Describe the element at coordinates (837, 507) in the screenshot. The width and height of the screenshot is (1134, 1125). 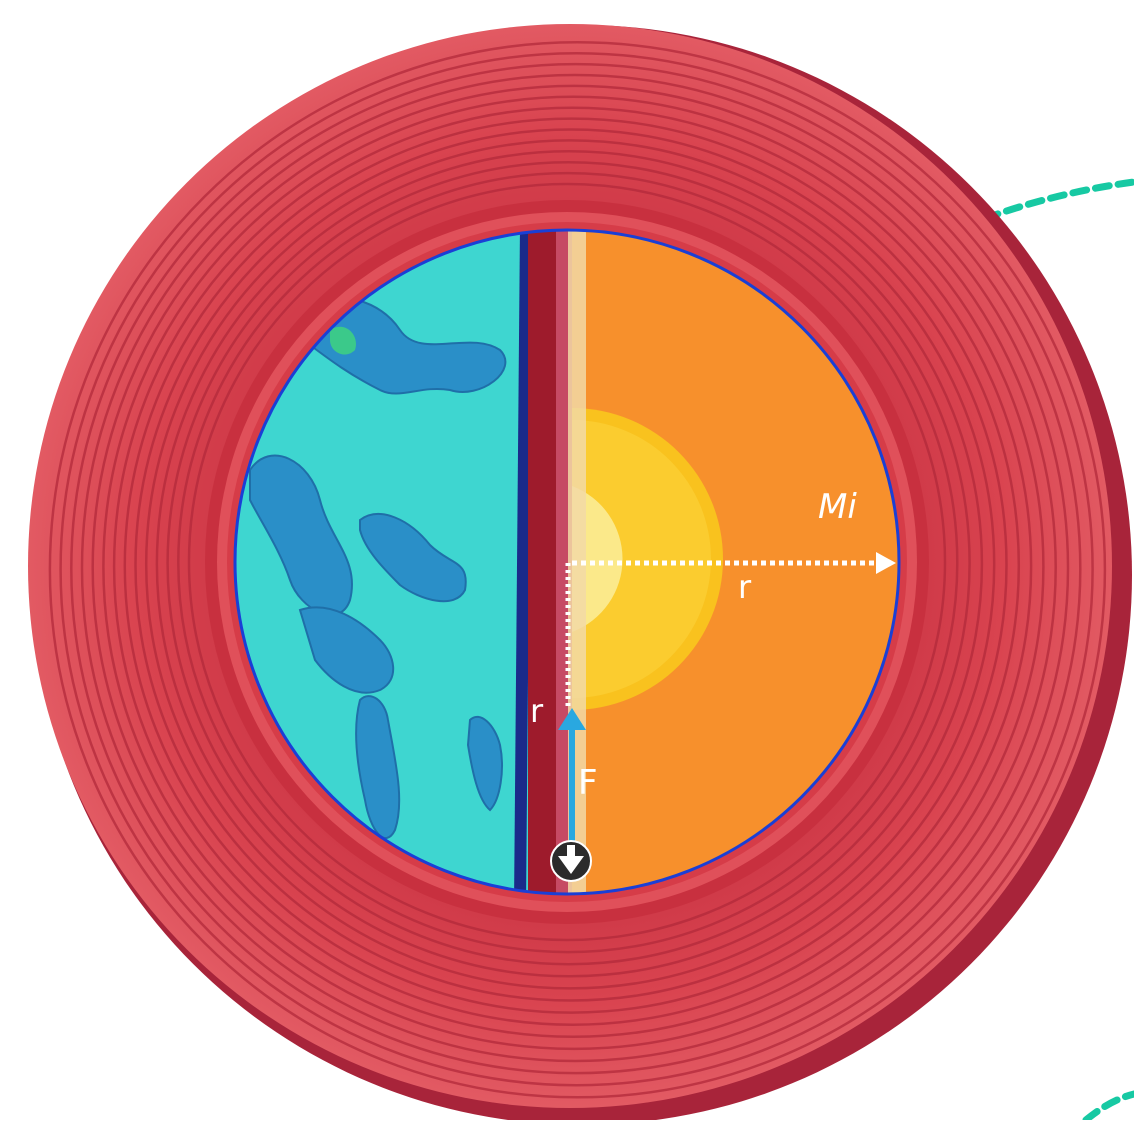
I see `mass-label: Mi` at that location.